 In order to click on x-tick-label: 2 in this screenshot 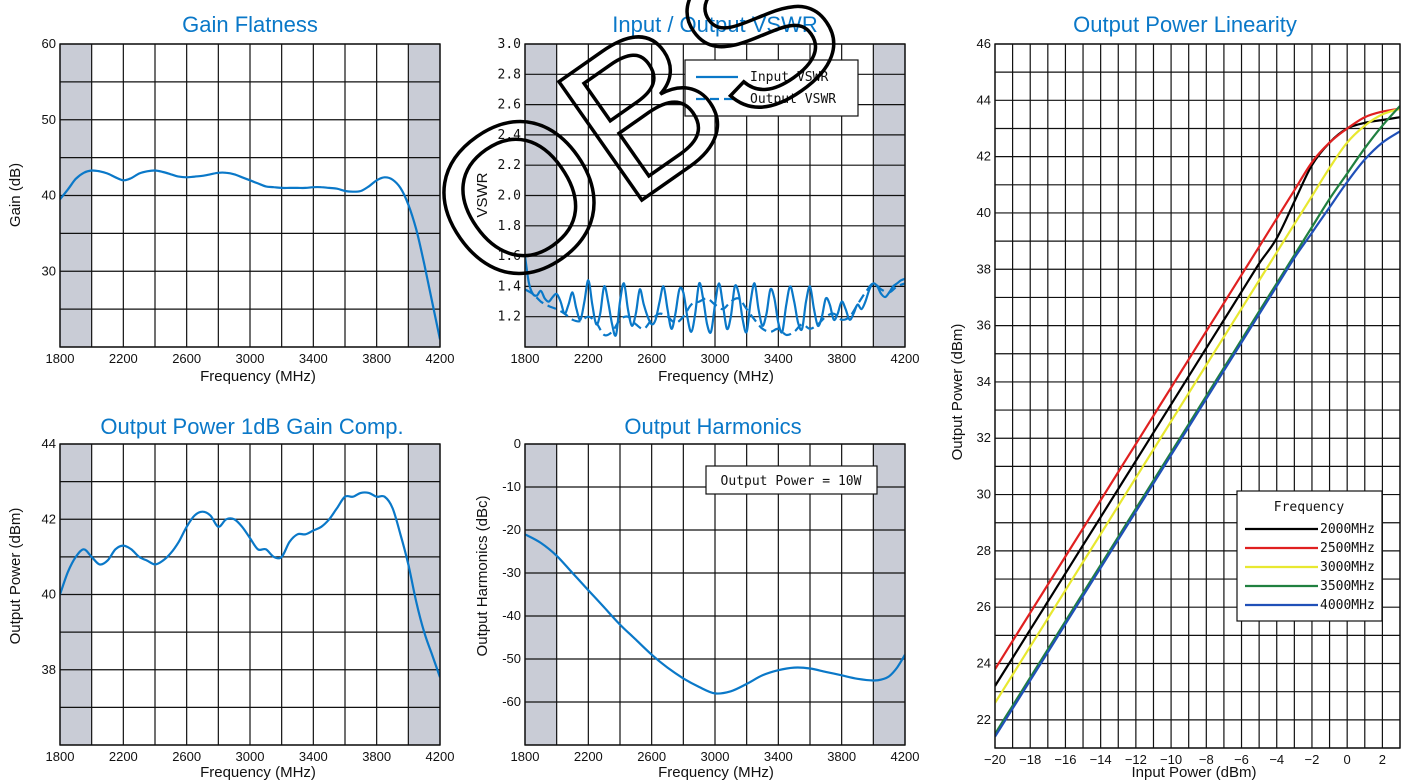, I will do `click(1382, 759)`.